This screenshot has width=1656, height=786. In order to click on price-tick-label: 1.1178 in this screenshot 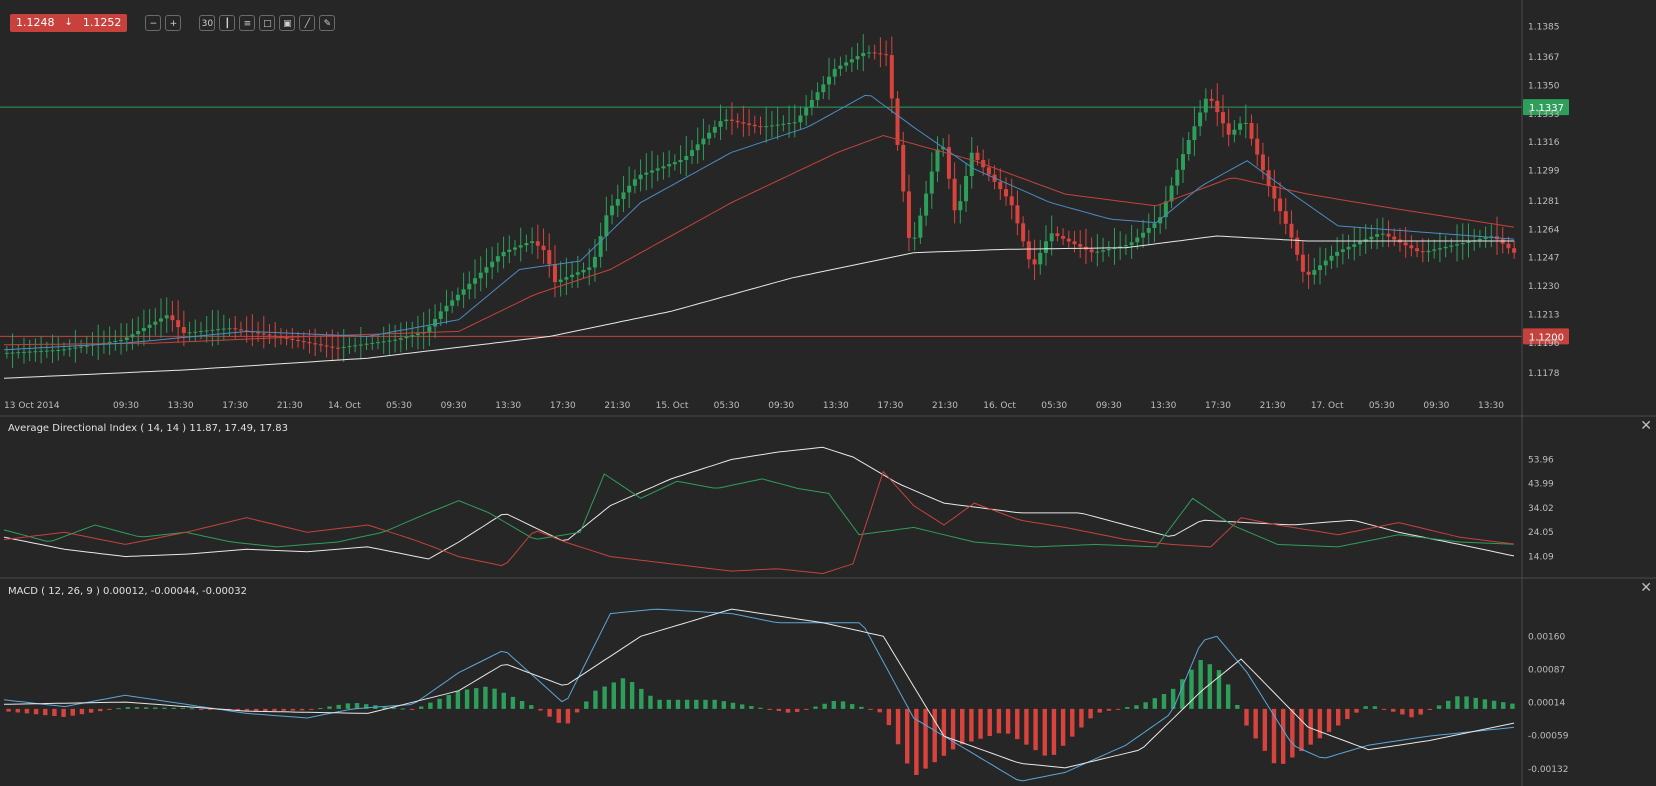, I will do `click(1544, 374)`.